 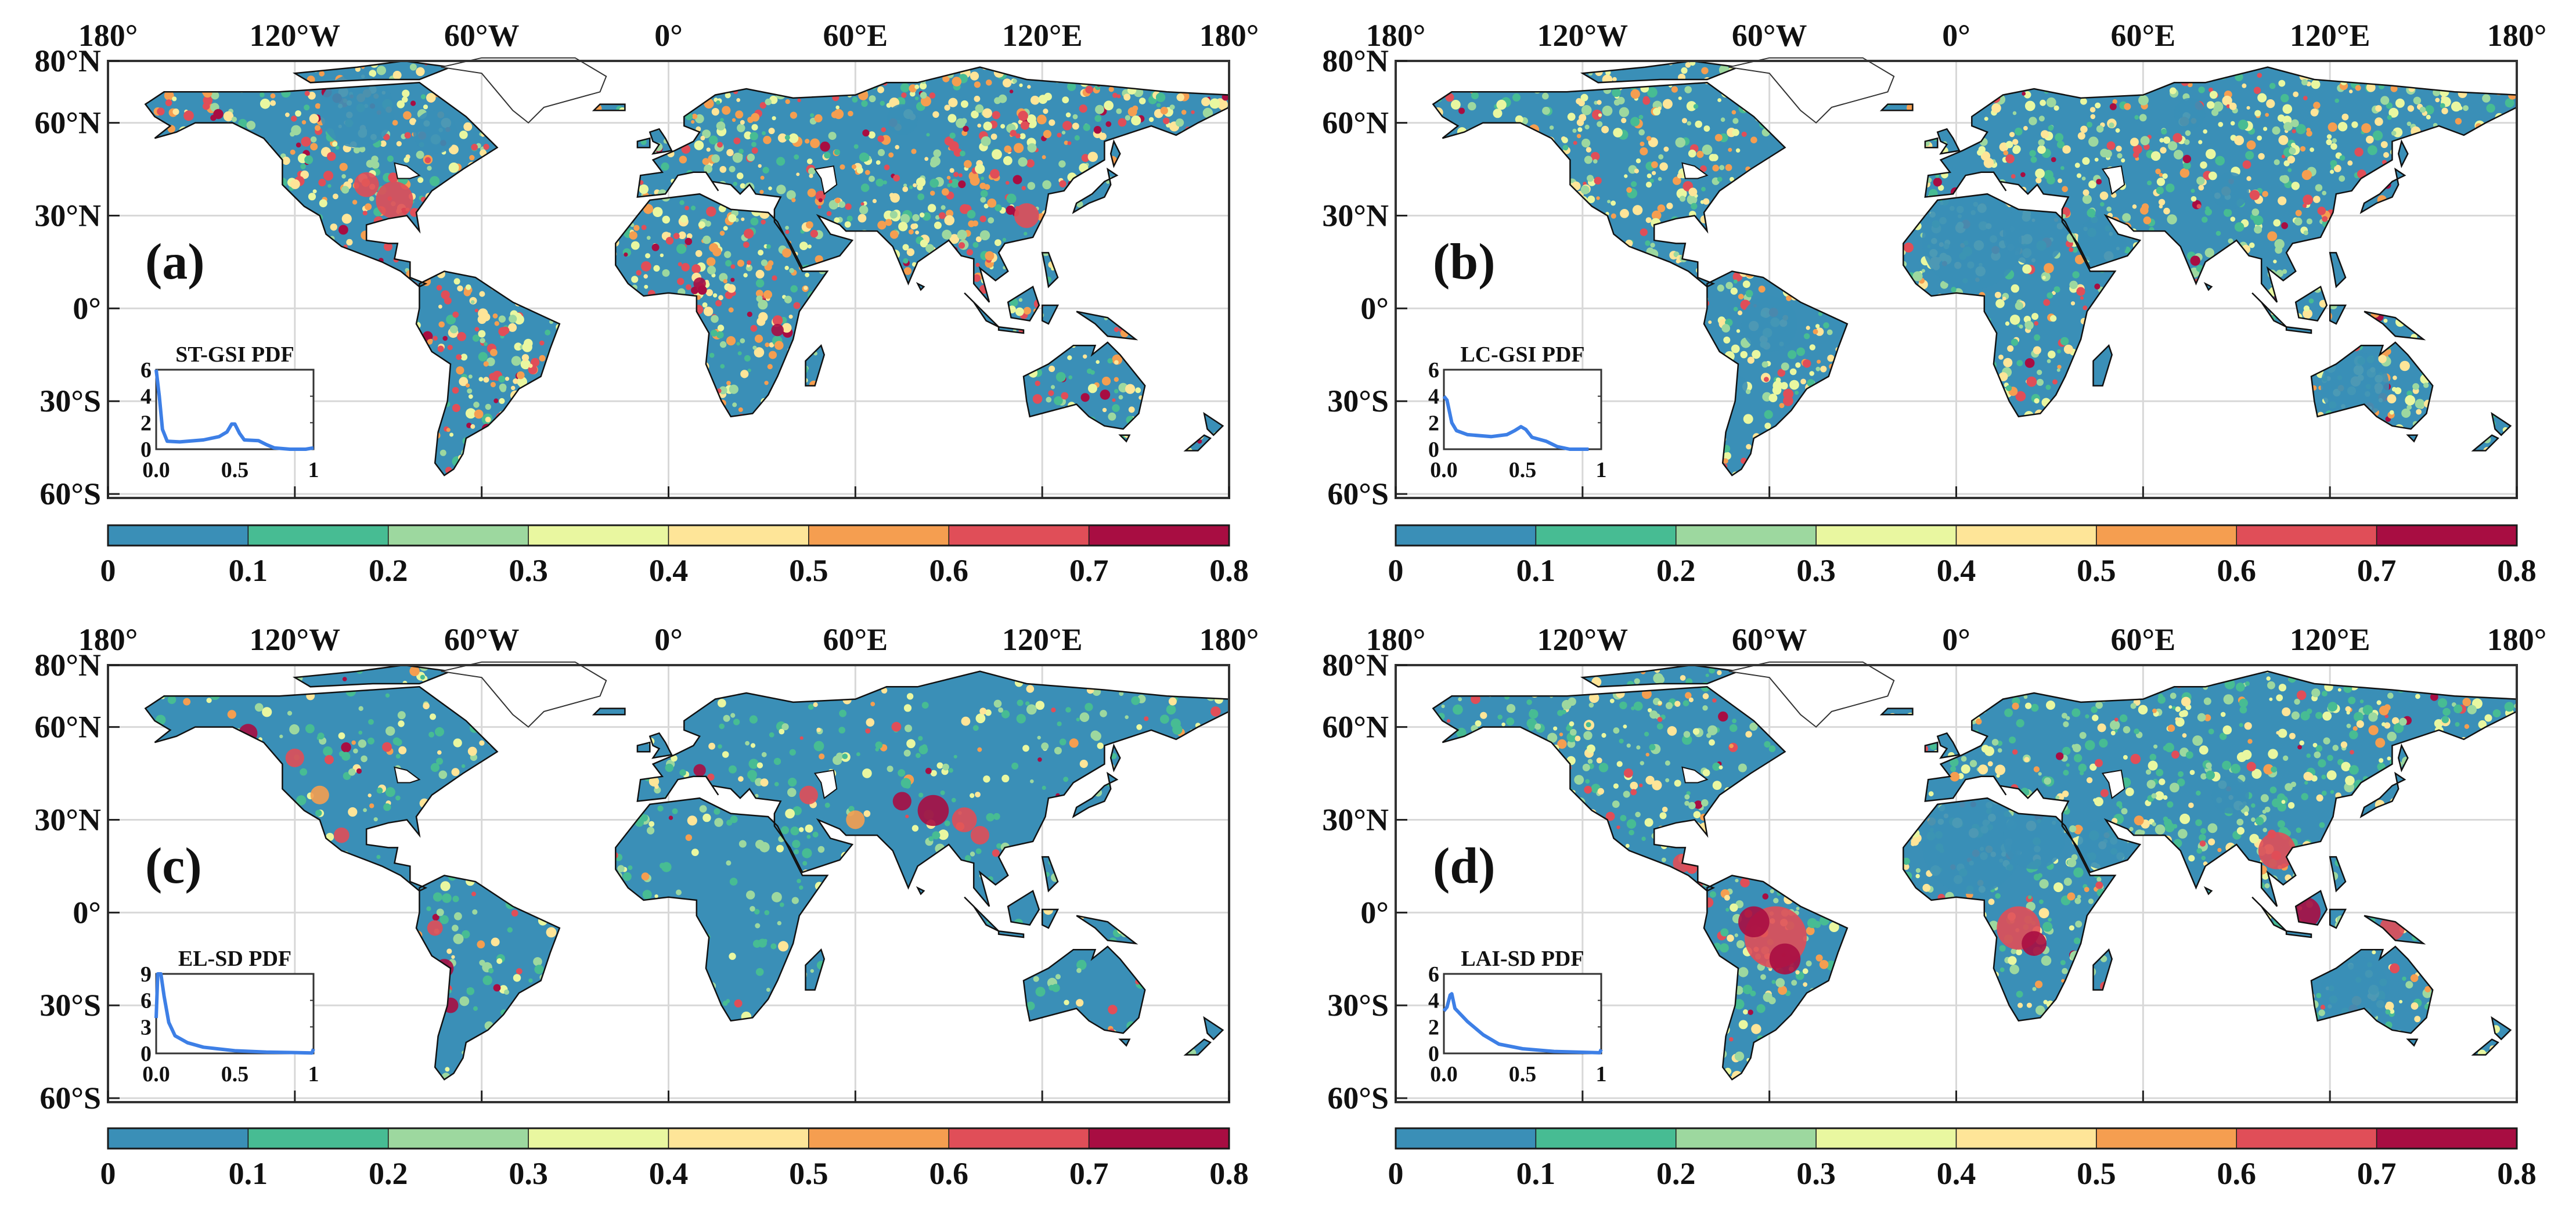 I want to click on lon-label: 120°W, so click(x=295, y=35).